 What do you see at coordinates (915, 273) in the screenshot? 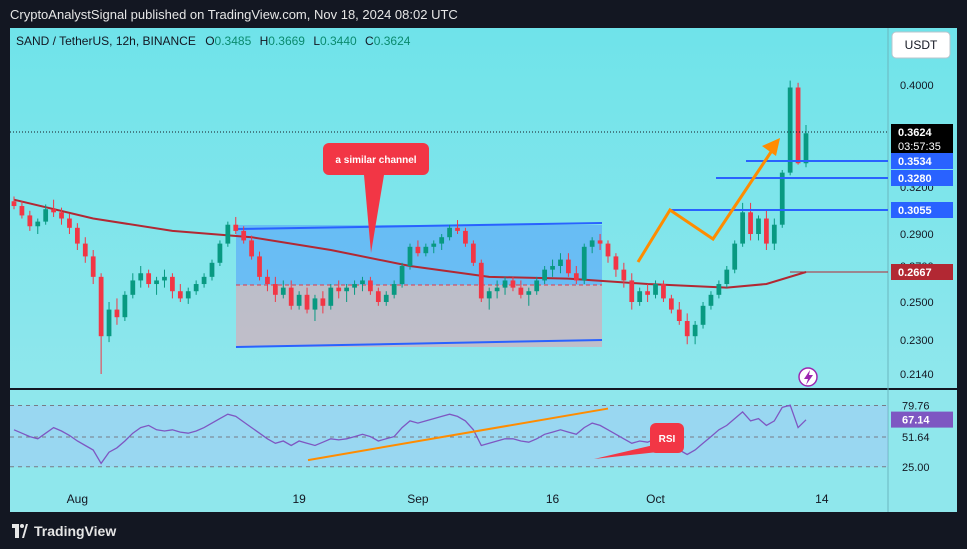
I see `price-badge-label: 0.2667` at bounding box center [915, 273].